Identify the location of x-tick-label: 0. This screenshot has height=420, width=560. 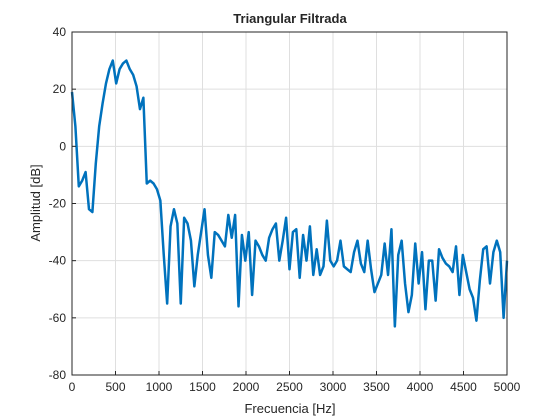
(72, 387).